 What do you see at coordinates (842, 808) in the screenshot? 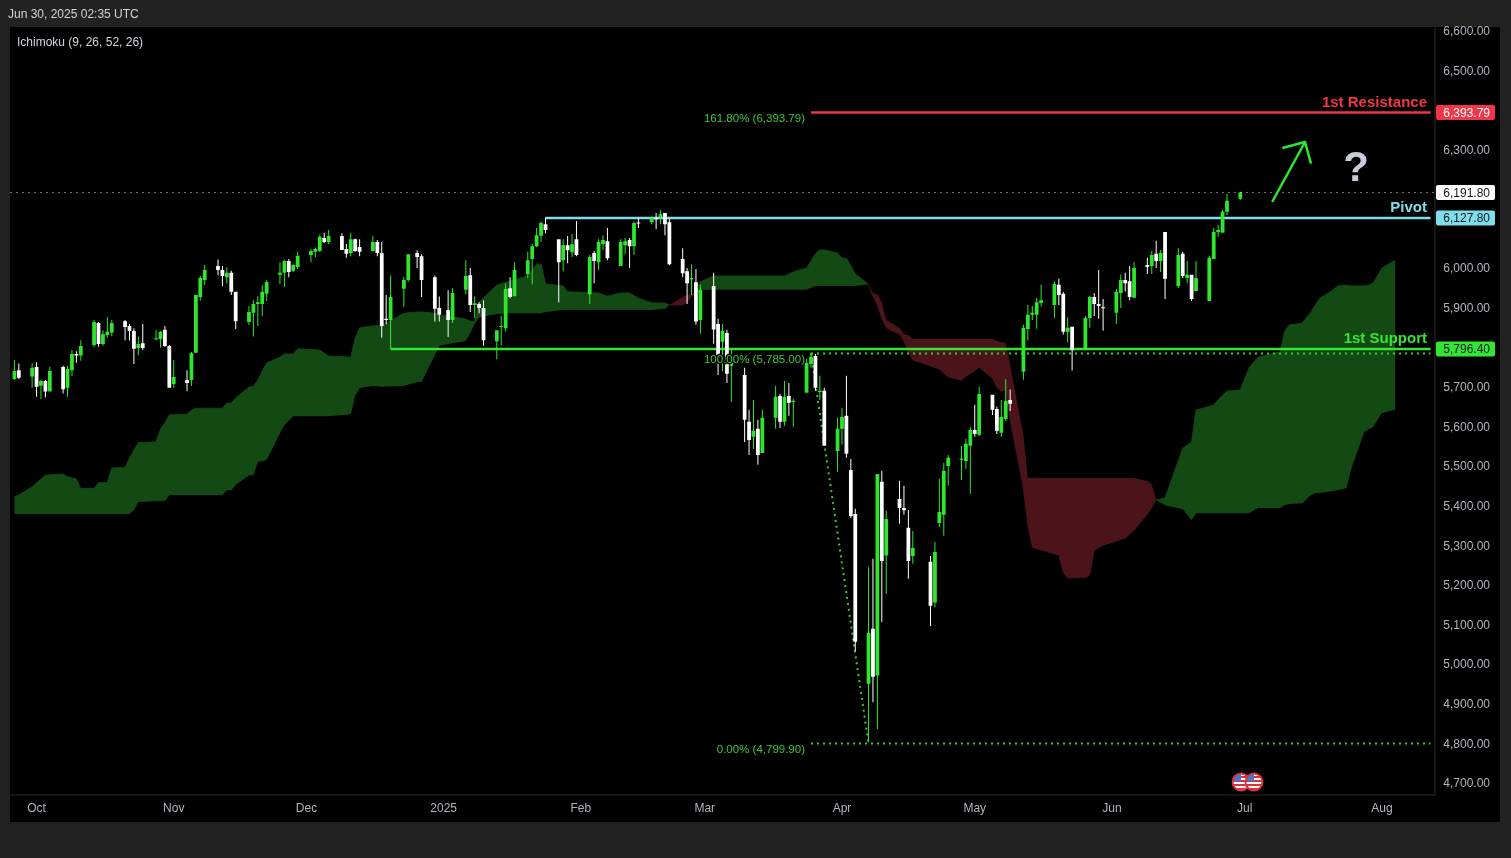
I see `x-tick-label: Apr` at bounding box center [842, 808].